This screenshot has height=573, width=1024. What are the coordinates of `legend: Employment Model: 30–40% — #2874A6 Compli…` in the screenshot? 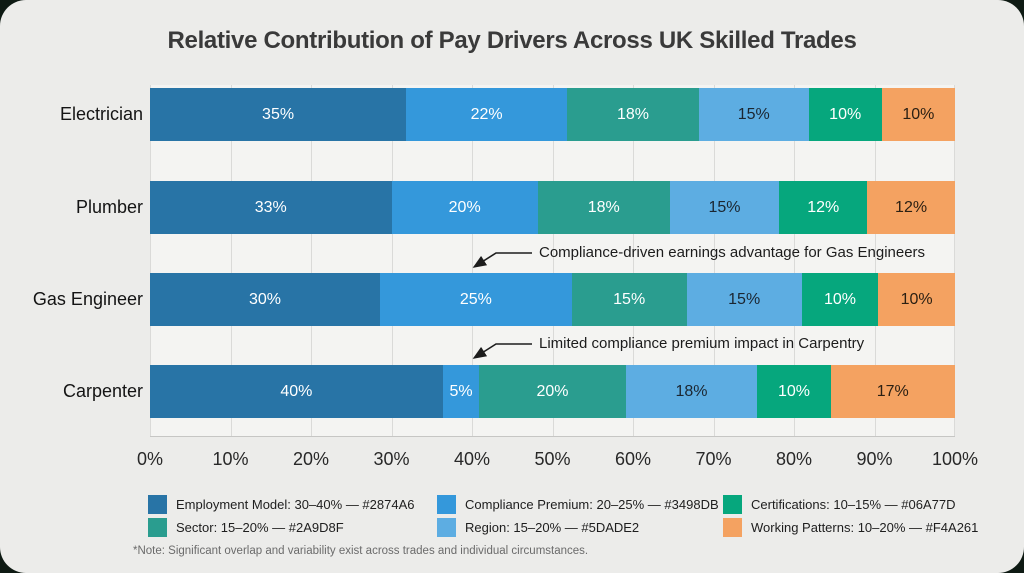 It's located at (563, 516).